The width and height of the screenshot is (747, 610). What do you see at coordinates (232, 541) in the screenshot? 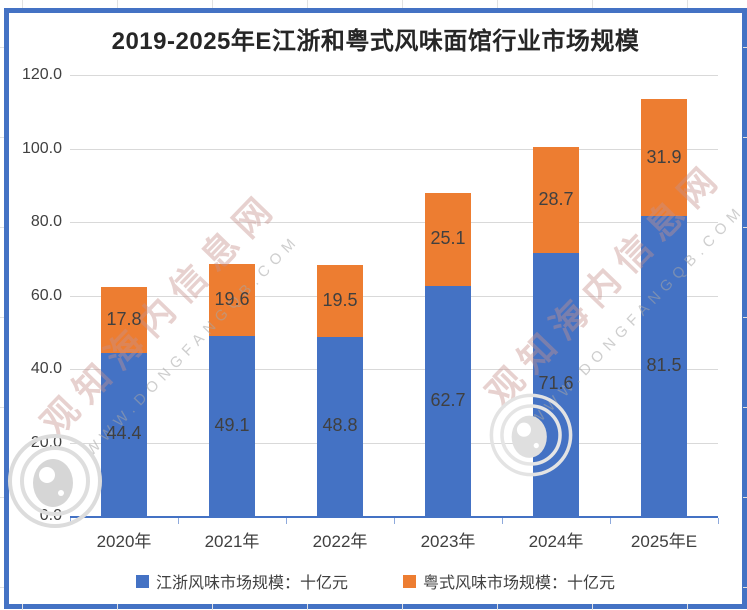
I see `x-axis-category-label: 2021年` at bounding box center [232, 541].